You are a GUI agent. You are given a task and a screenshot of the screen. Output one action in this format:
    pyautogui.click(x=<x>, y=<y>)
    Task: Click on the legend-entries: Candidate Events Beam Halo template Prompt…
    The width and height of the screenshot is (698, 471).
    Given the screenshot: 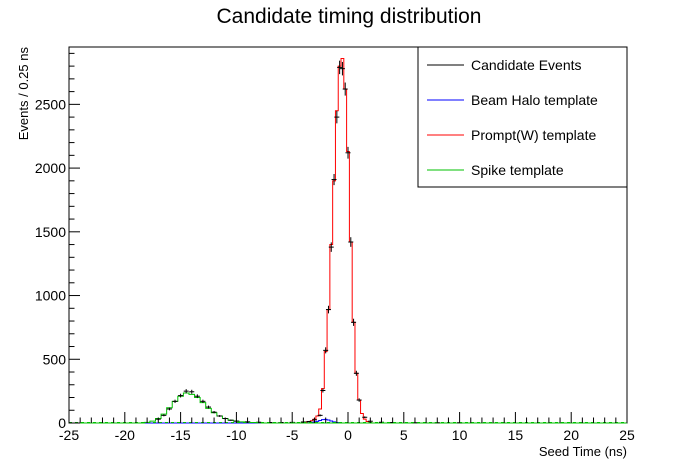 What is the action you would take?
    pyautogui.click(x=512, y=117)
    